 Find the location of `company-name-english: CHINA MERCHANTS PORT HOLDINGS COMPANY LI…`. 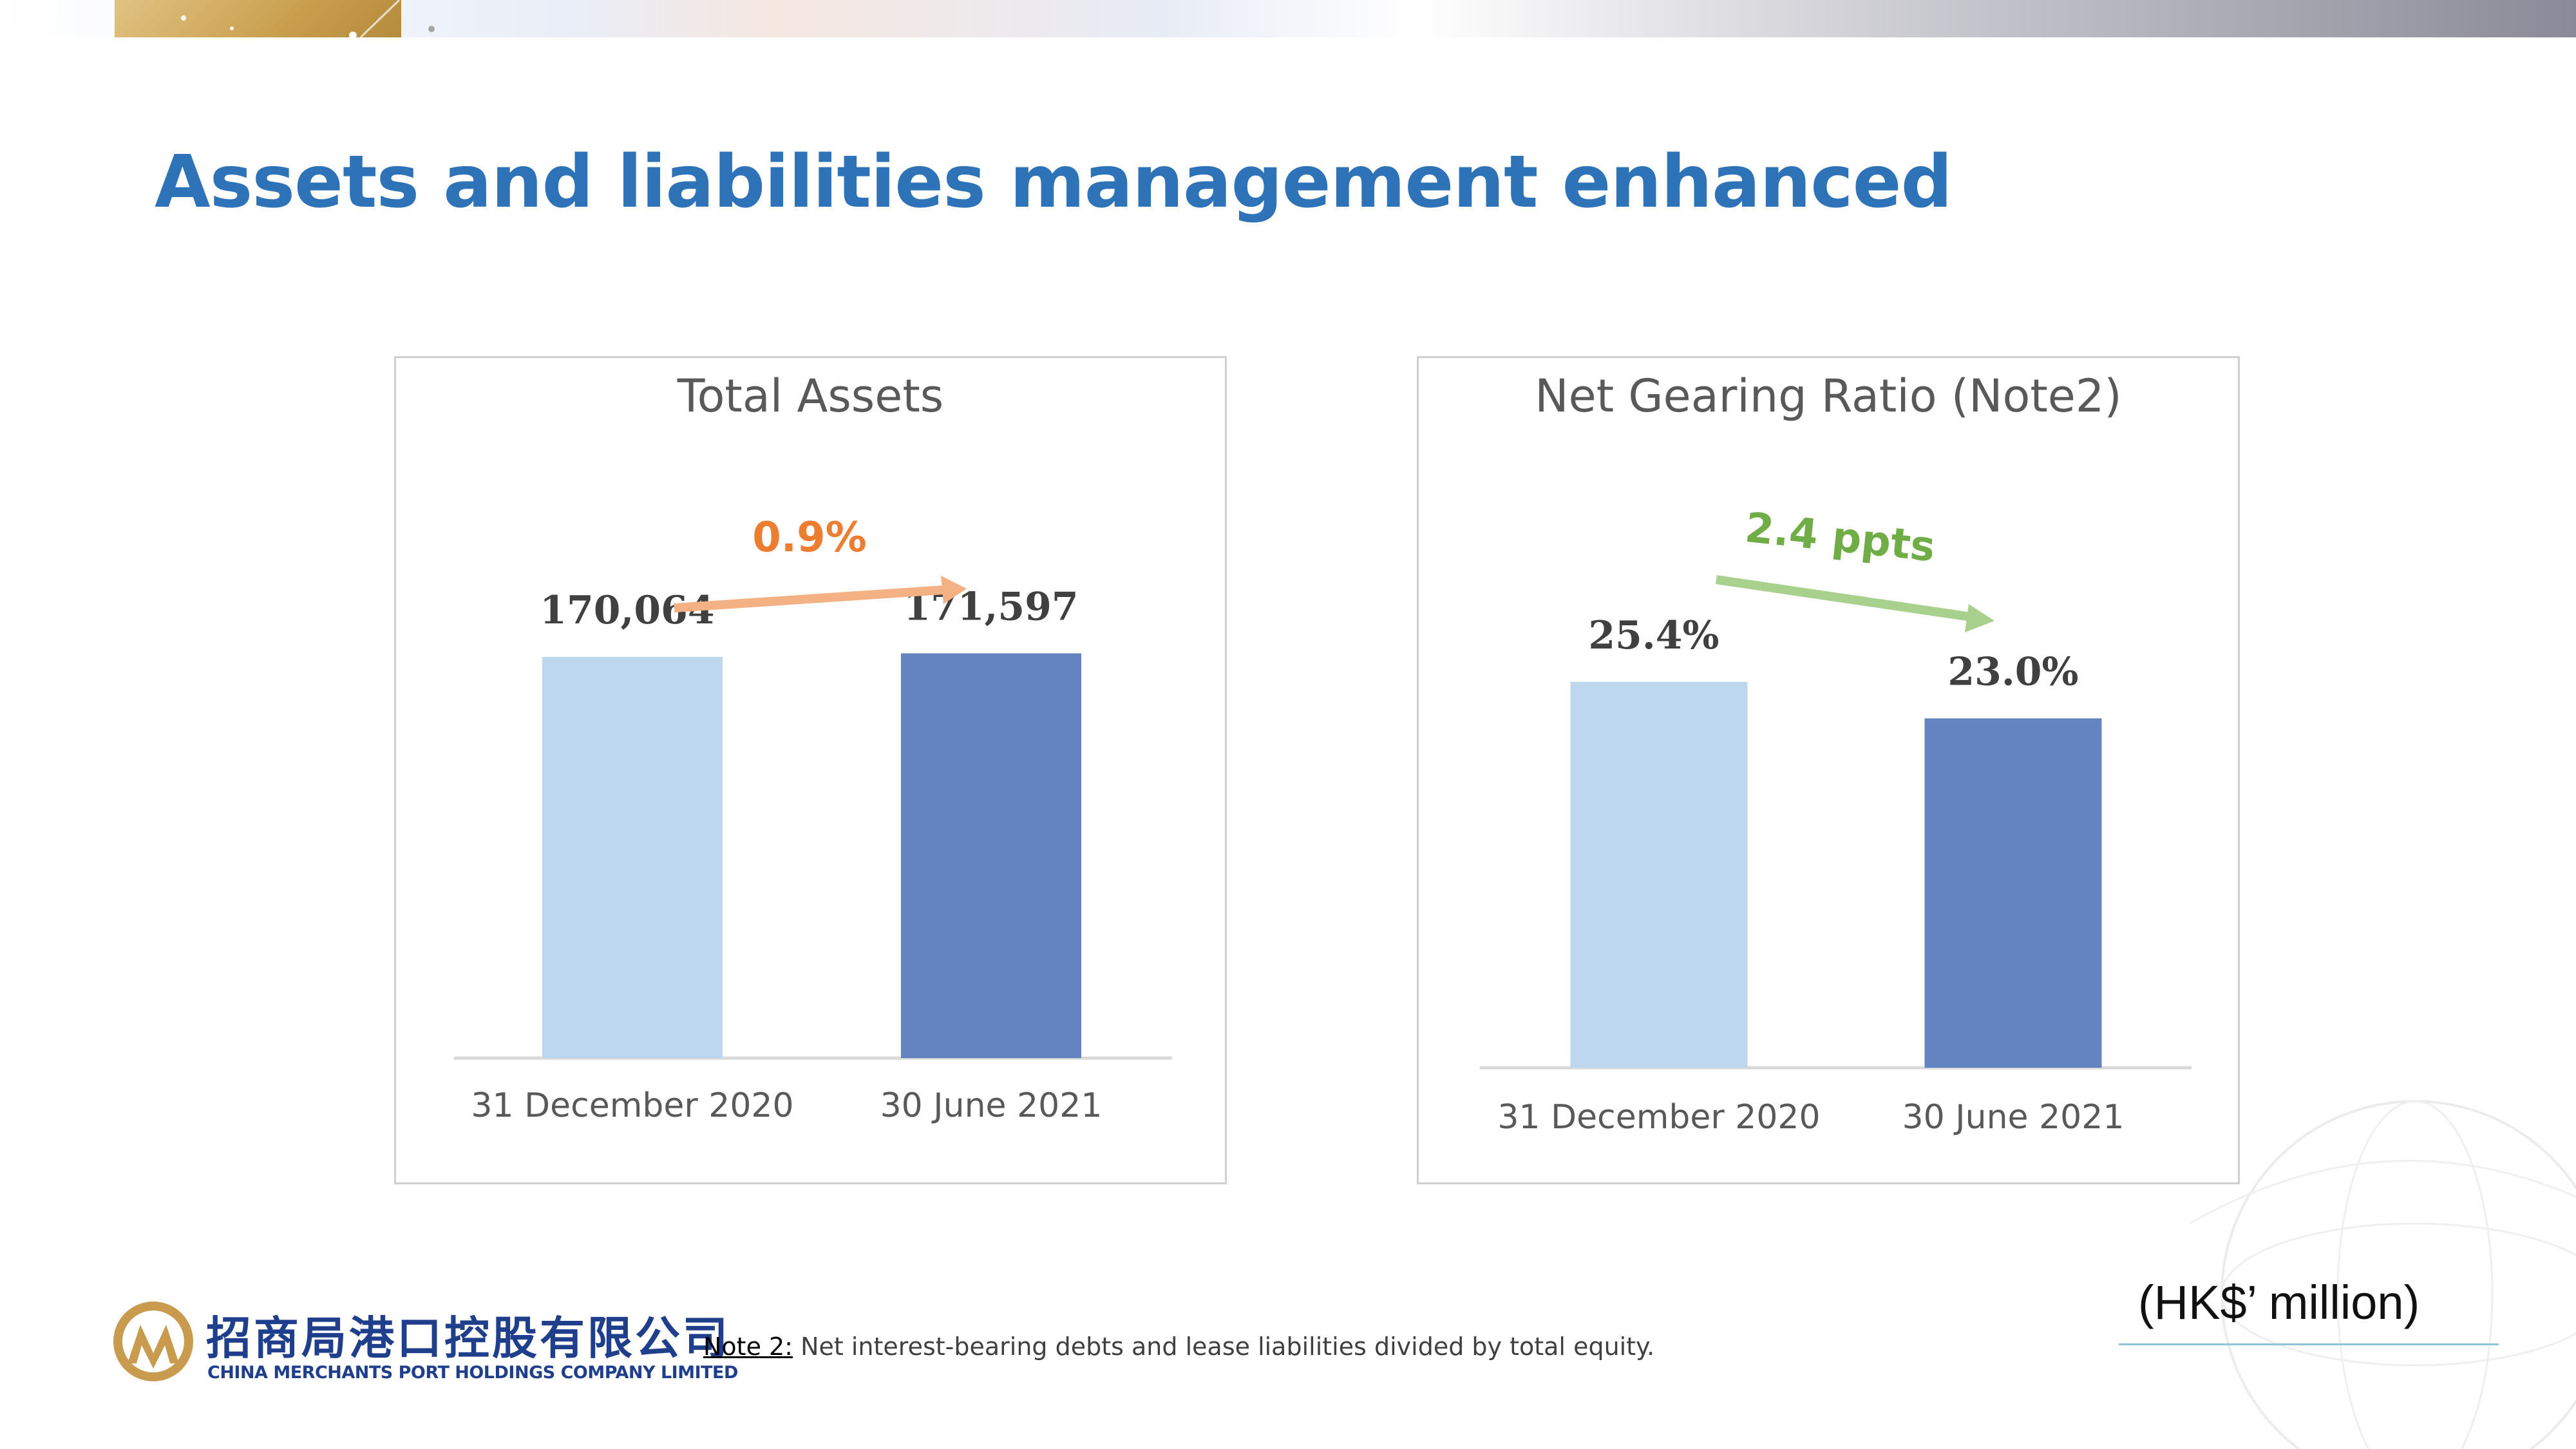

company-name-english: CHINA MERCHANTS PORT HOLDINGS COMPANY LI… is located at coordinates (473, 1373).